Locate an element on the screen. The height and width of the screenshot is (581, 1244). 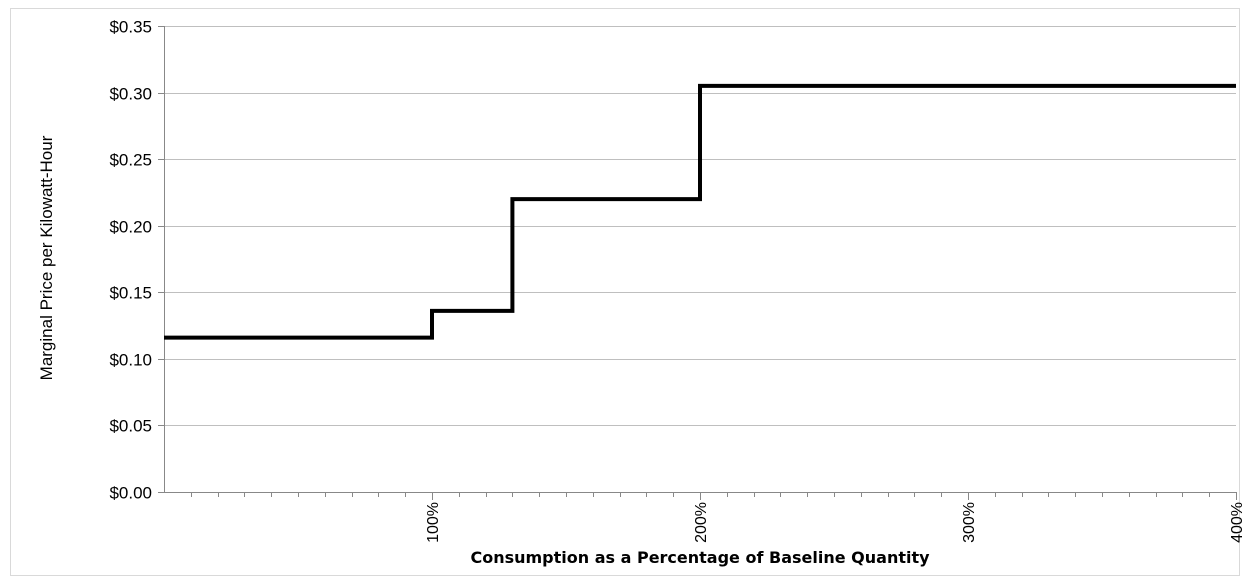
y-tick-label: $0.35 is located at coordinates (130, 27).